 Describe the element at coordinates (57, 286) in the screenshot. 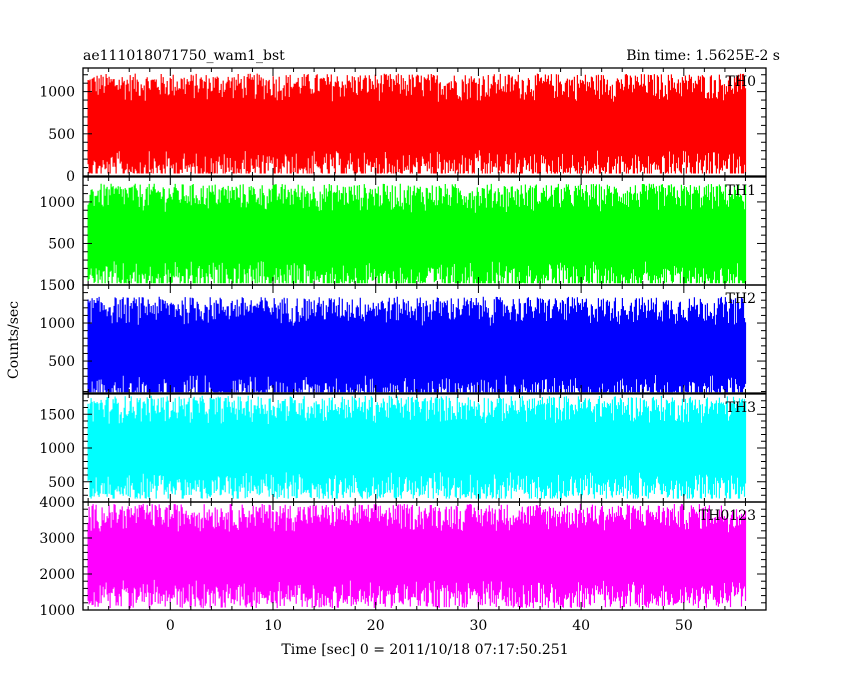

I see `y-tick-label-th2: 1500` at that location.